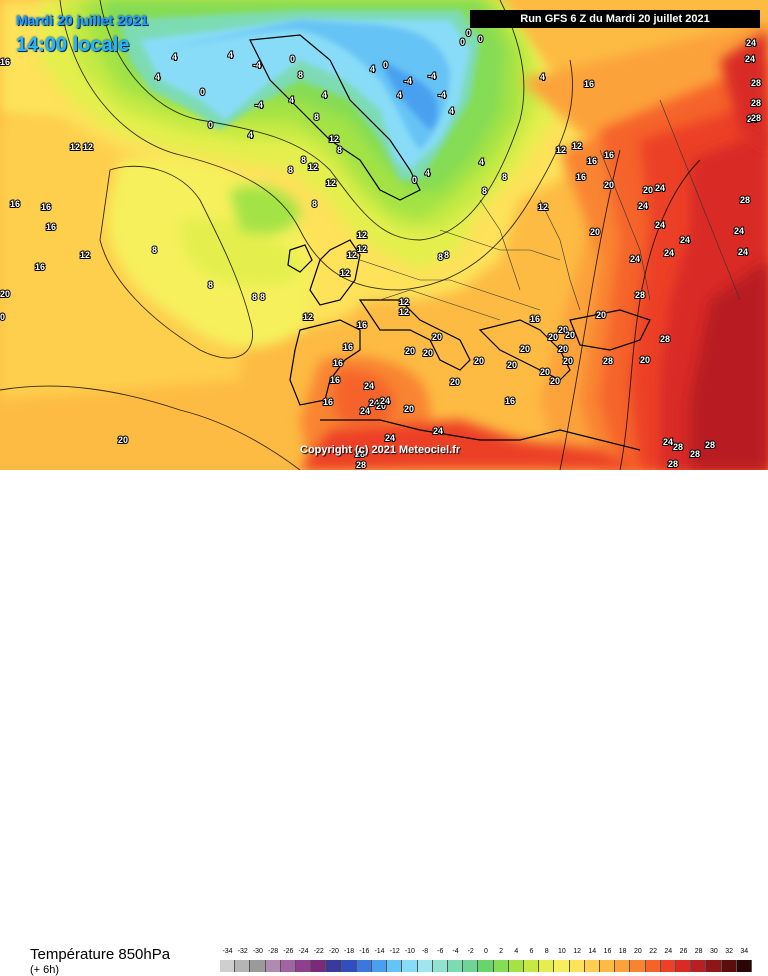 This screenshot has width=768, height=976. Describe the element at coordinates (744, 951) in the screenshot. I see `legend-label: 34` at that location.